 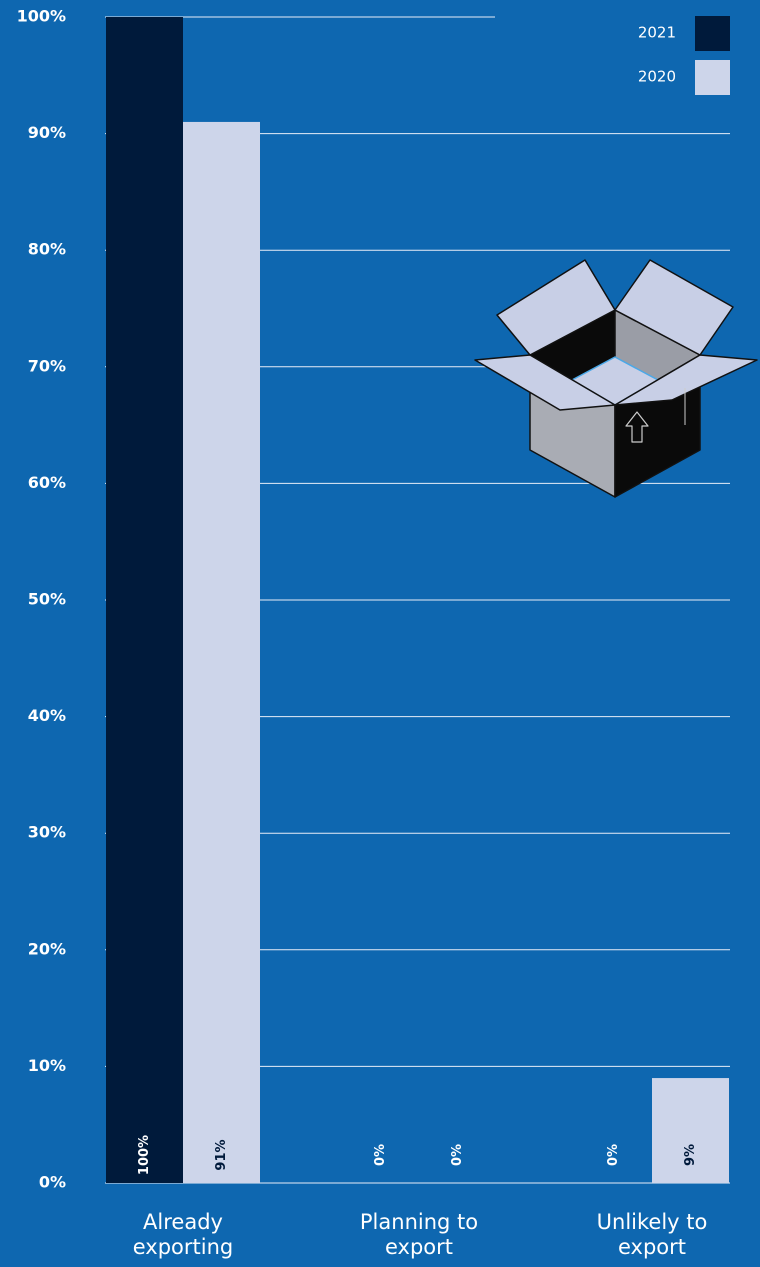 I want to click on y-tick-label: 50%, so click(x=47, y=599).